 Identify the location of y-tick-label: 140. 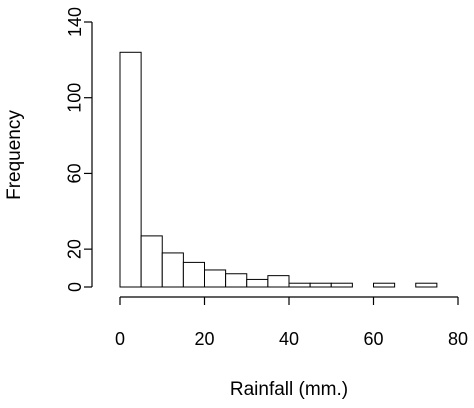
(75, 22).